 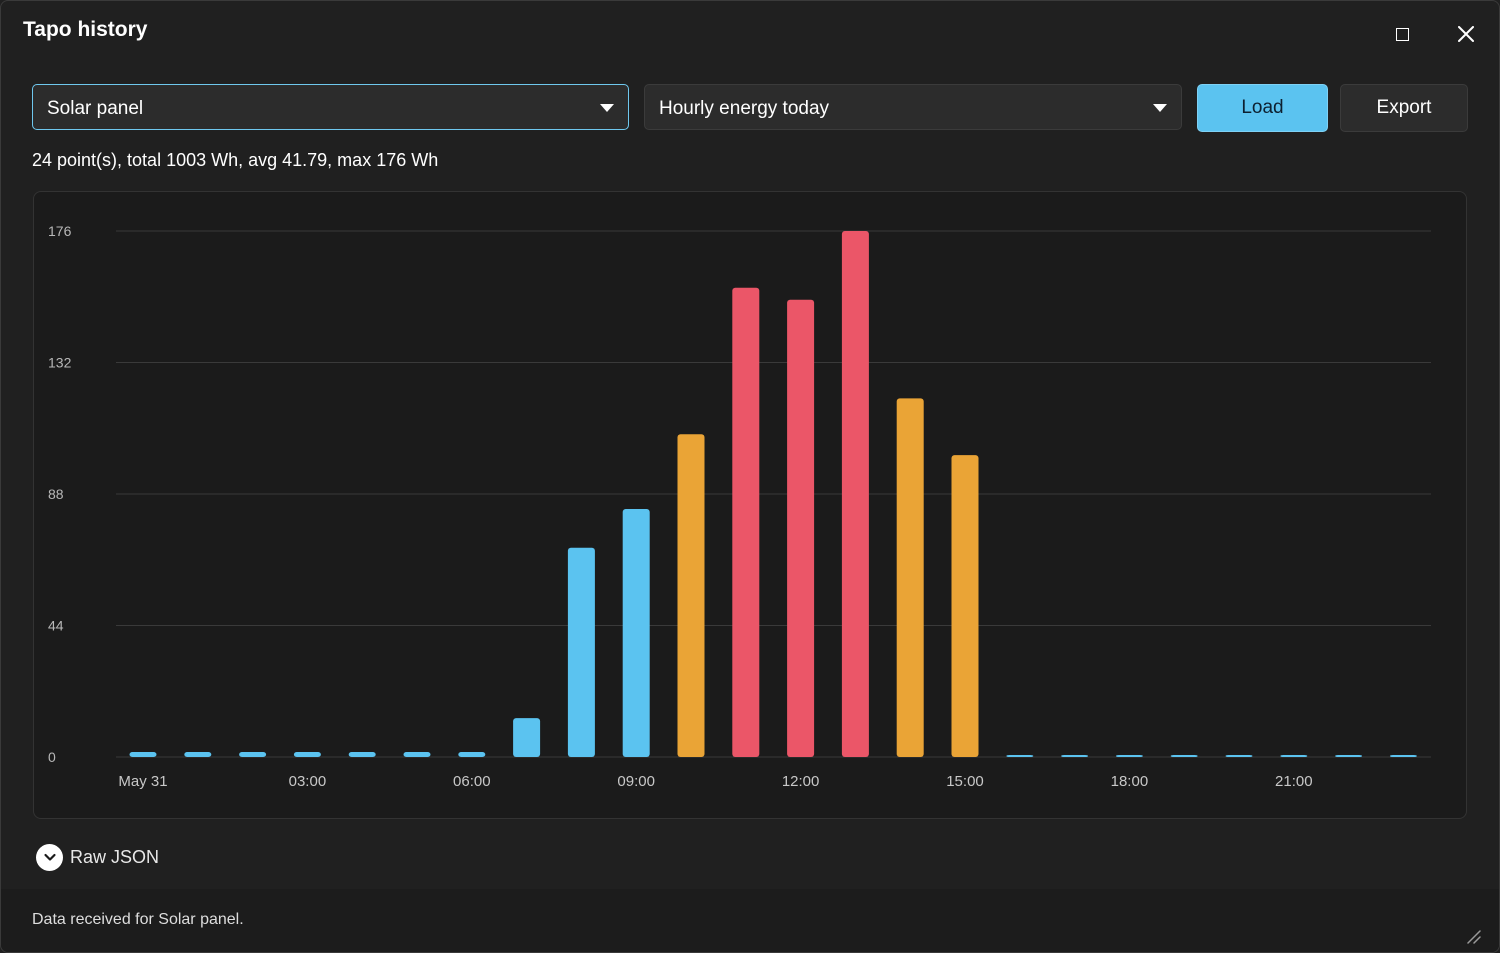 I want to click on x-tick-label: 06:00, so click(x=472, y=781).